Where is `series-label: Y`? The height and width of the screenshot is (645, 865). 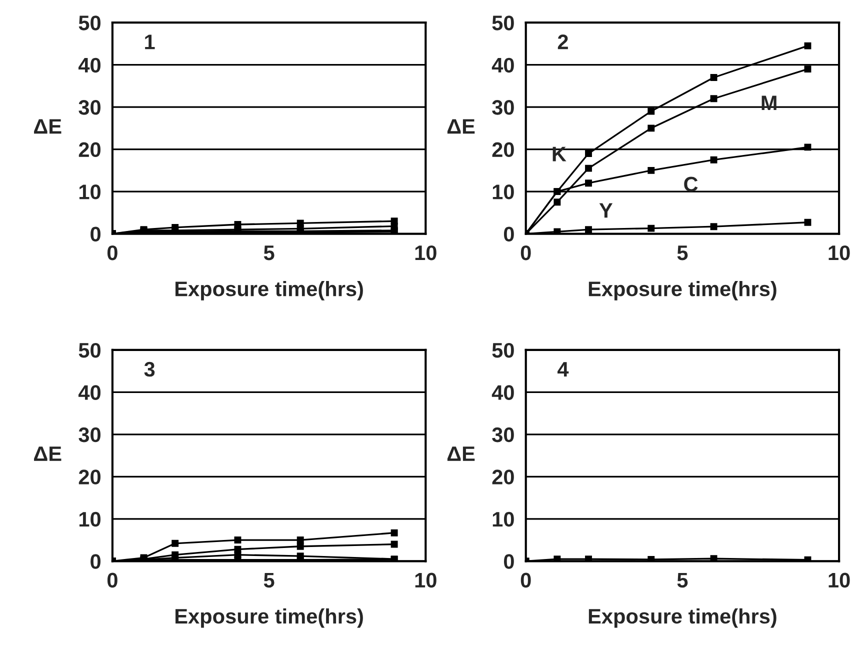 series-label: Y is located at coordinates (606, 210).